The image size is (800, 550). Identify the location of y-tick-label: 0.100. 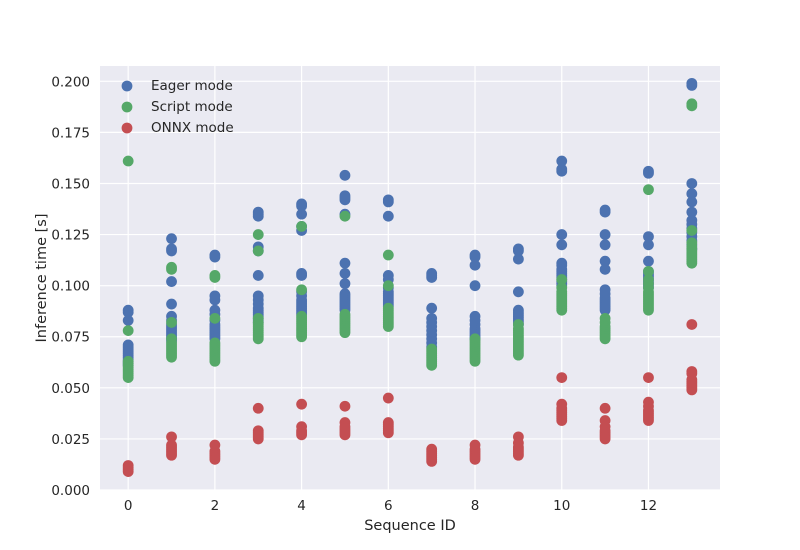
(70, 287).